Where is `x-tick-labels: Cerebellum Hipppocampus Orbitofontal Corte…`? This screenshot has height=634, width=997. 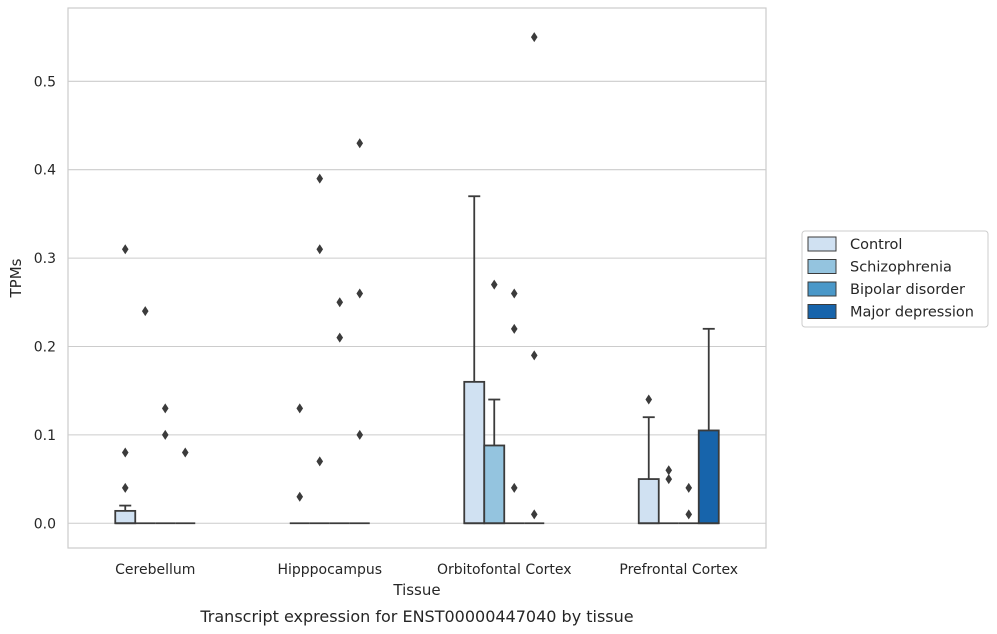
x-tick-labels: Cerebellum Hipppocampus Orbitofontal Corte… is located at coordinates (426, 570).